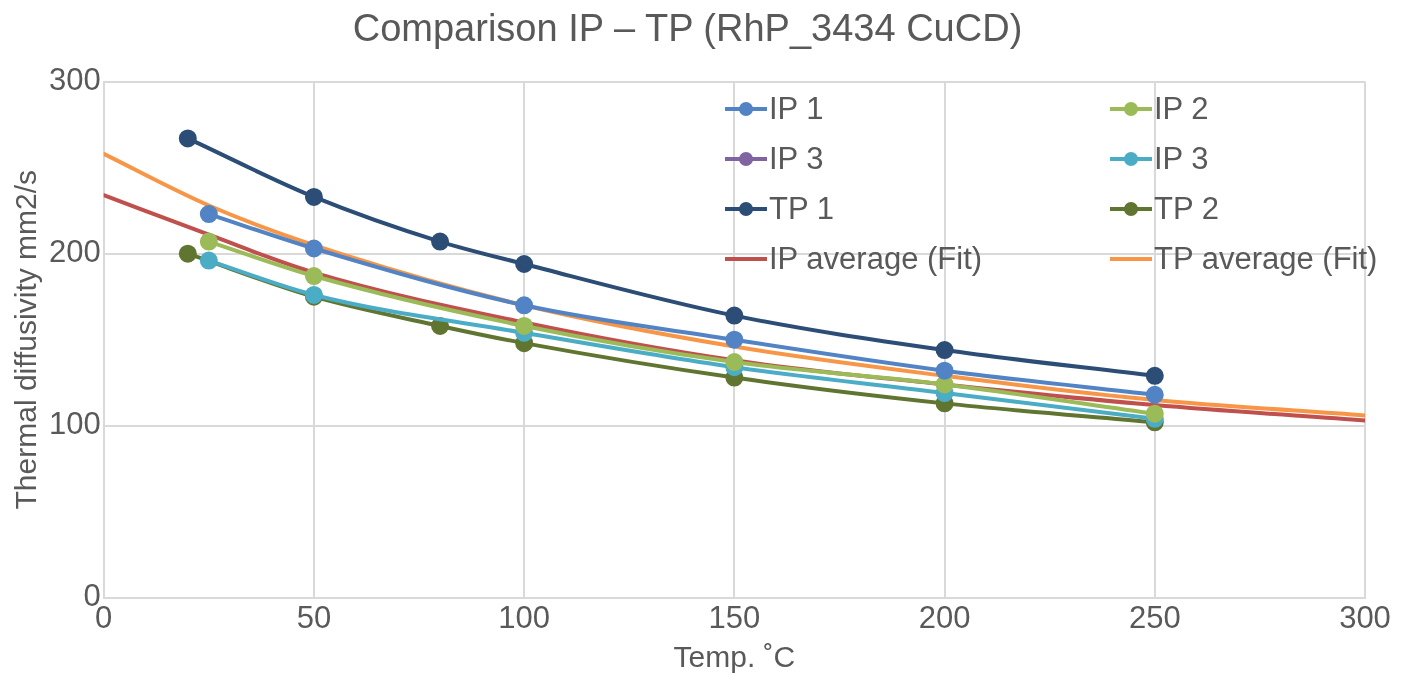 This screenshot has height=677, width=1410. Describe the element at coordinates (1365, 617) in the screenshot. I see `x-tick-label: 300` at that location.